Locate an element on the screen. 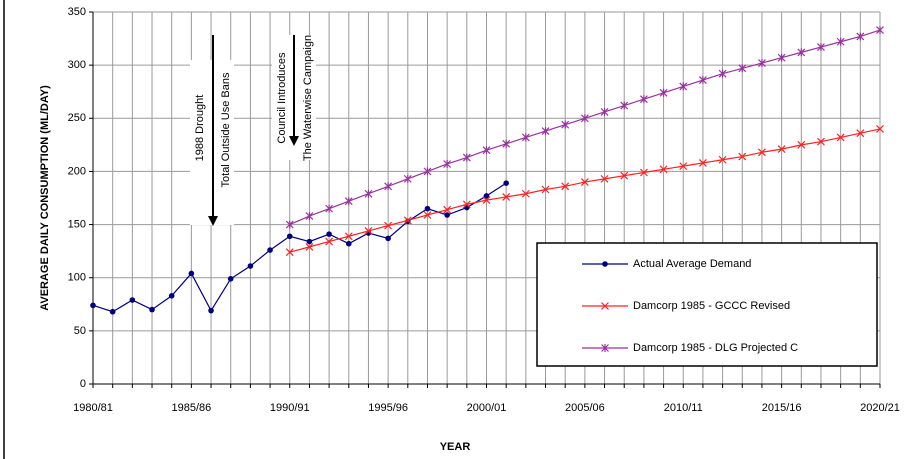 The height and width of the screenshot is (459, 911). x-tick-label: 1980/81 is located at coordinates (93, 408).